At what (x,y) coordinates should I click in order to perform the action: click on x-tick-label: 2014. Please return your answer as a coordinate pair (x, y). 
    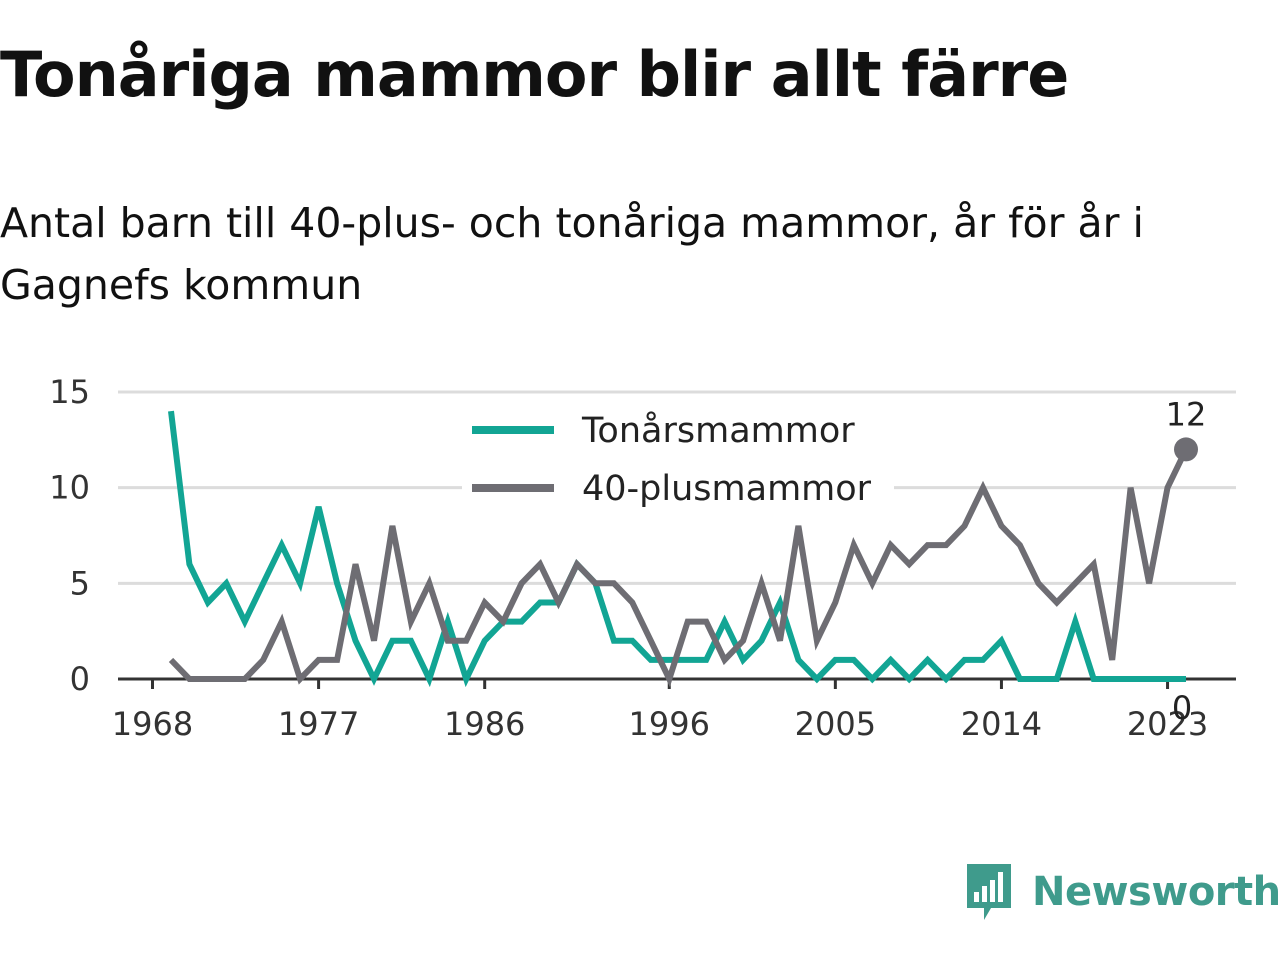
    Looking at the image, I should click on (1001, 724).